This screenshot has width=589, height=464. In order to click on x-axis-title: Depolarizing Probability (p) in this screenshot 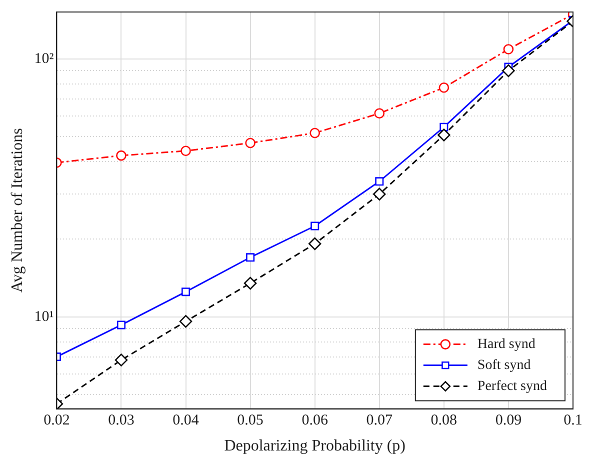, I will do `click(315, 446)`.